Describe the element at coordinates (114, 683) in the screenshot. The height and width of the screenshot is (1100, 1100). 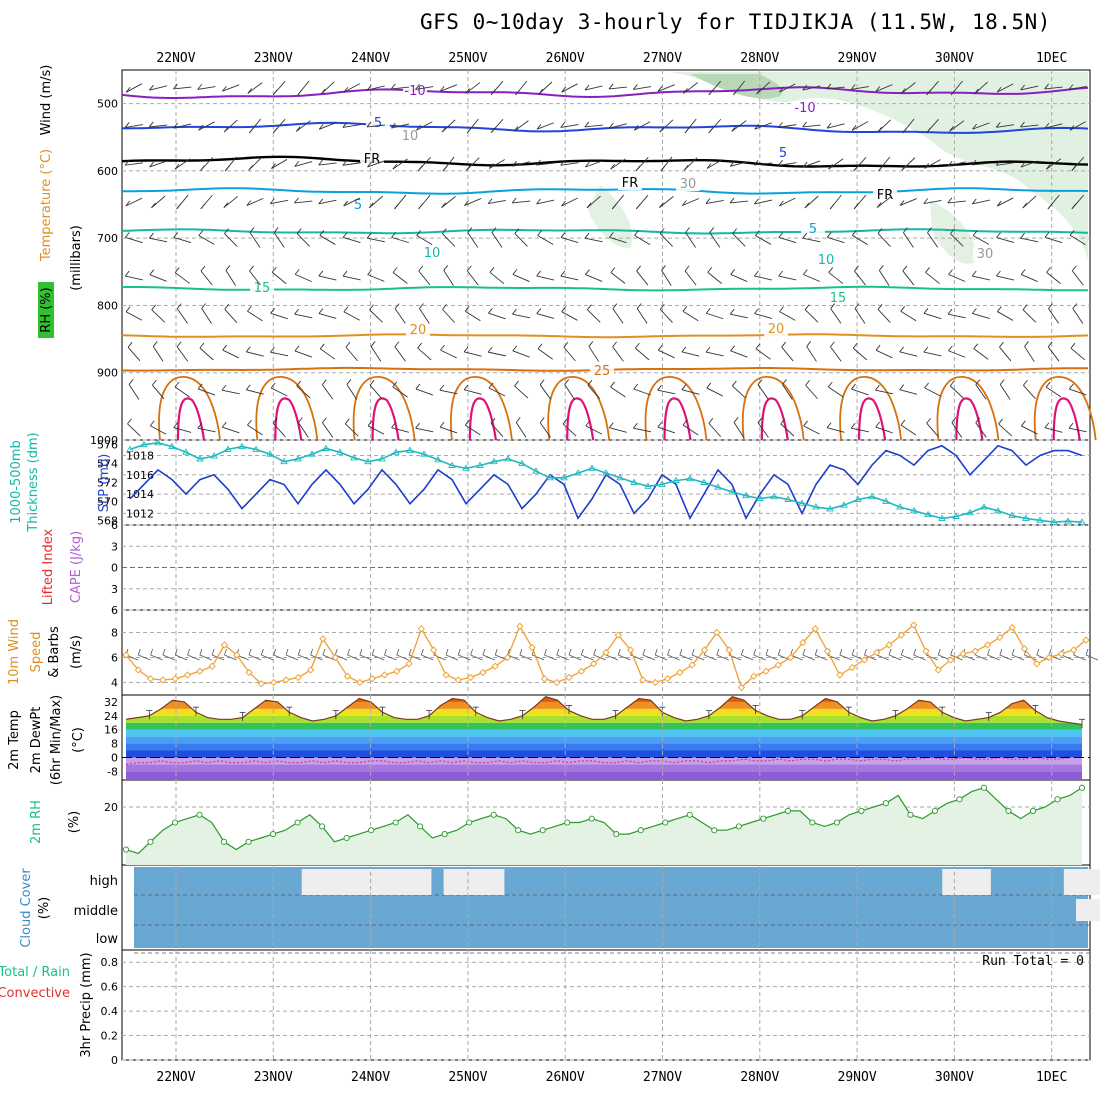
I see `y-tick-label: 4` at that location.